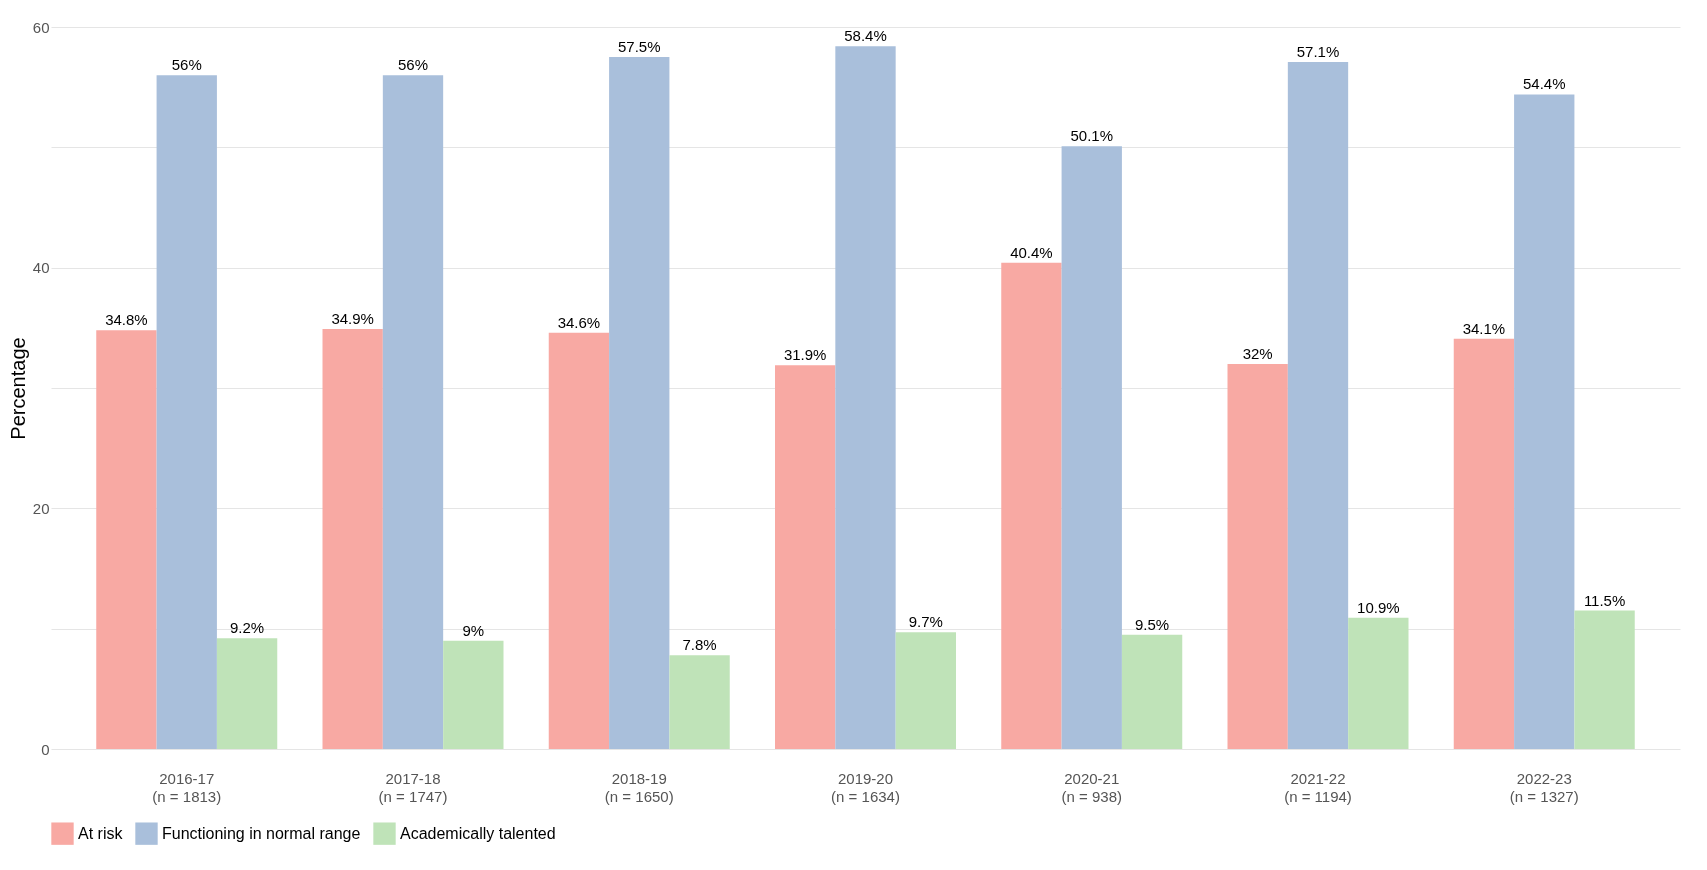 The height and width of the screenshot is (870, 1707). Describe the element at coordinates (478, 833) in the screenshot. I see `legend-label: Academically talented` at that location.